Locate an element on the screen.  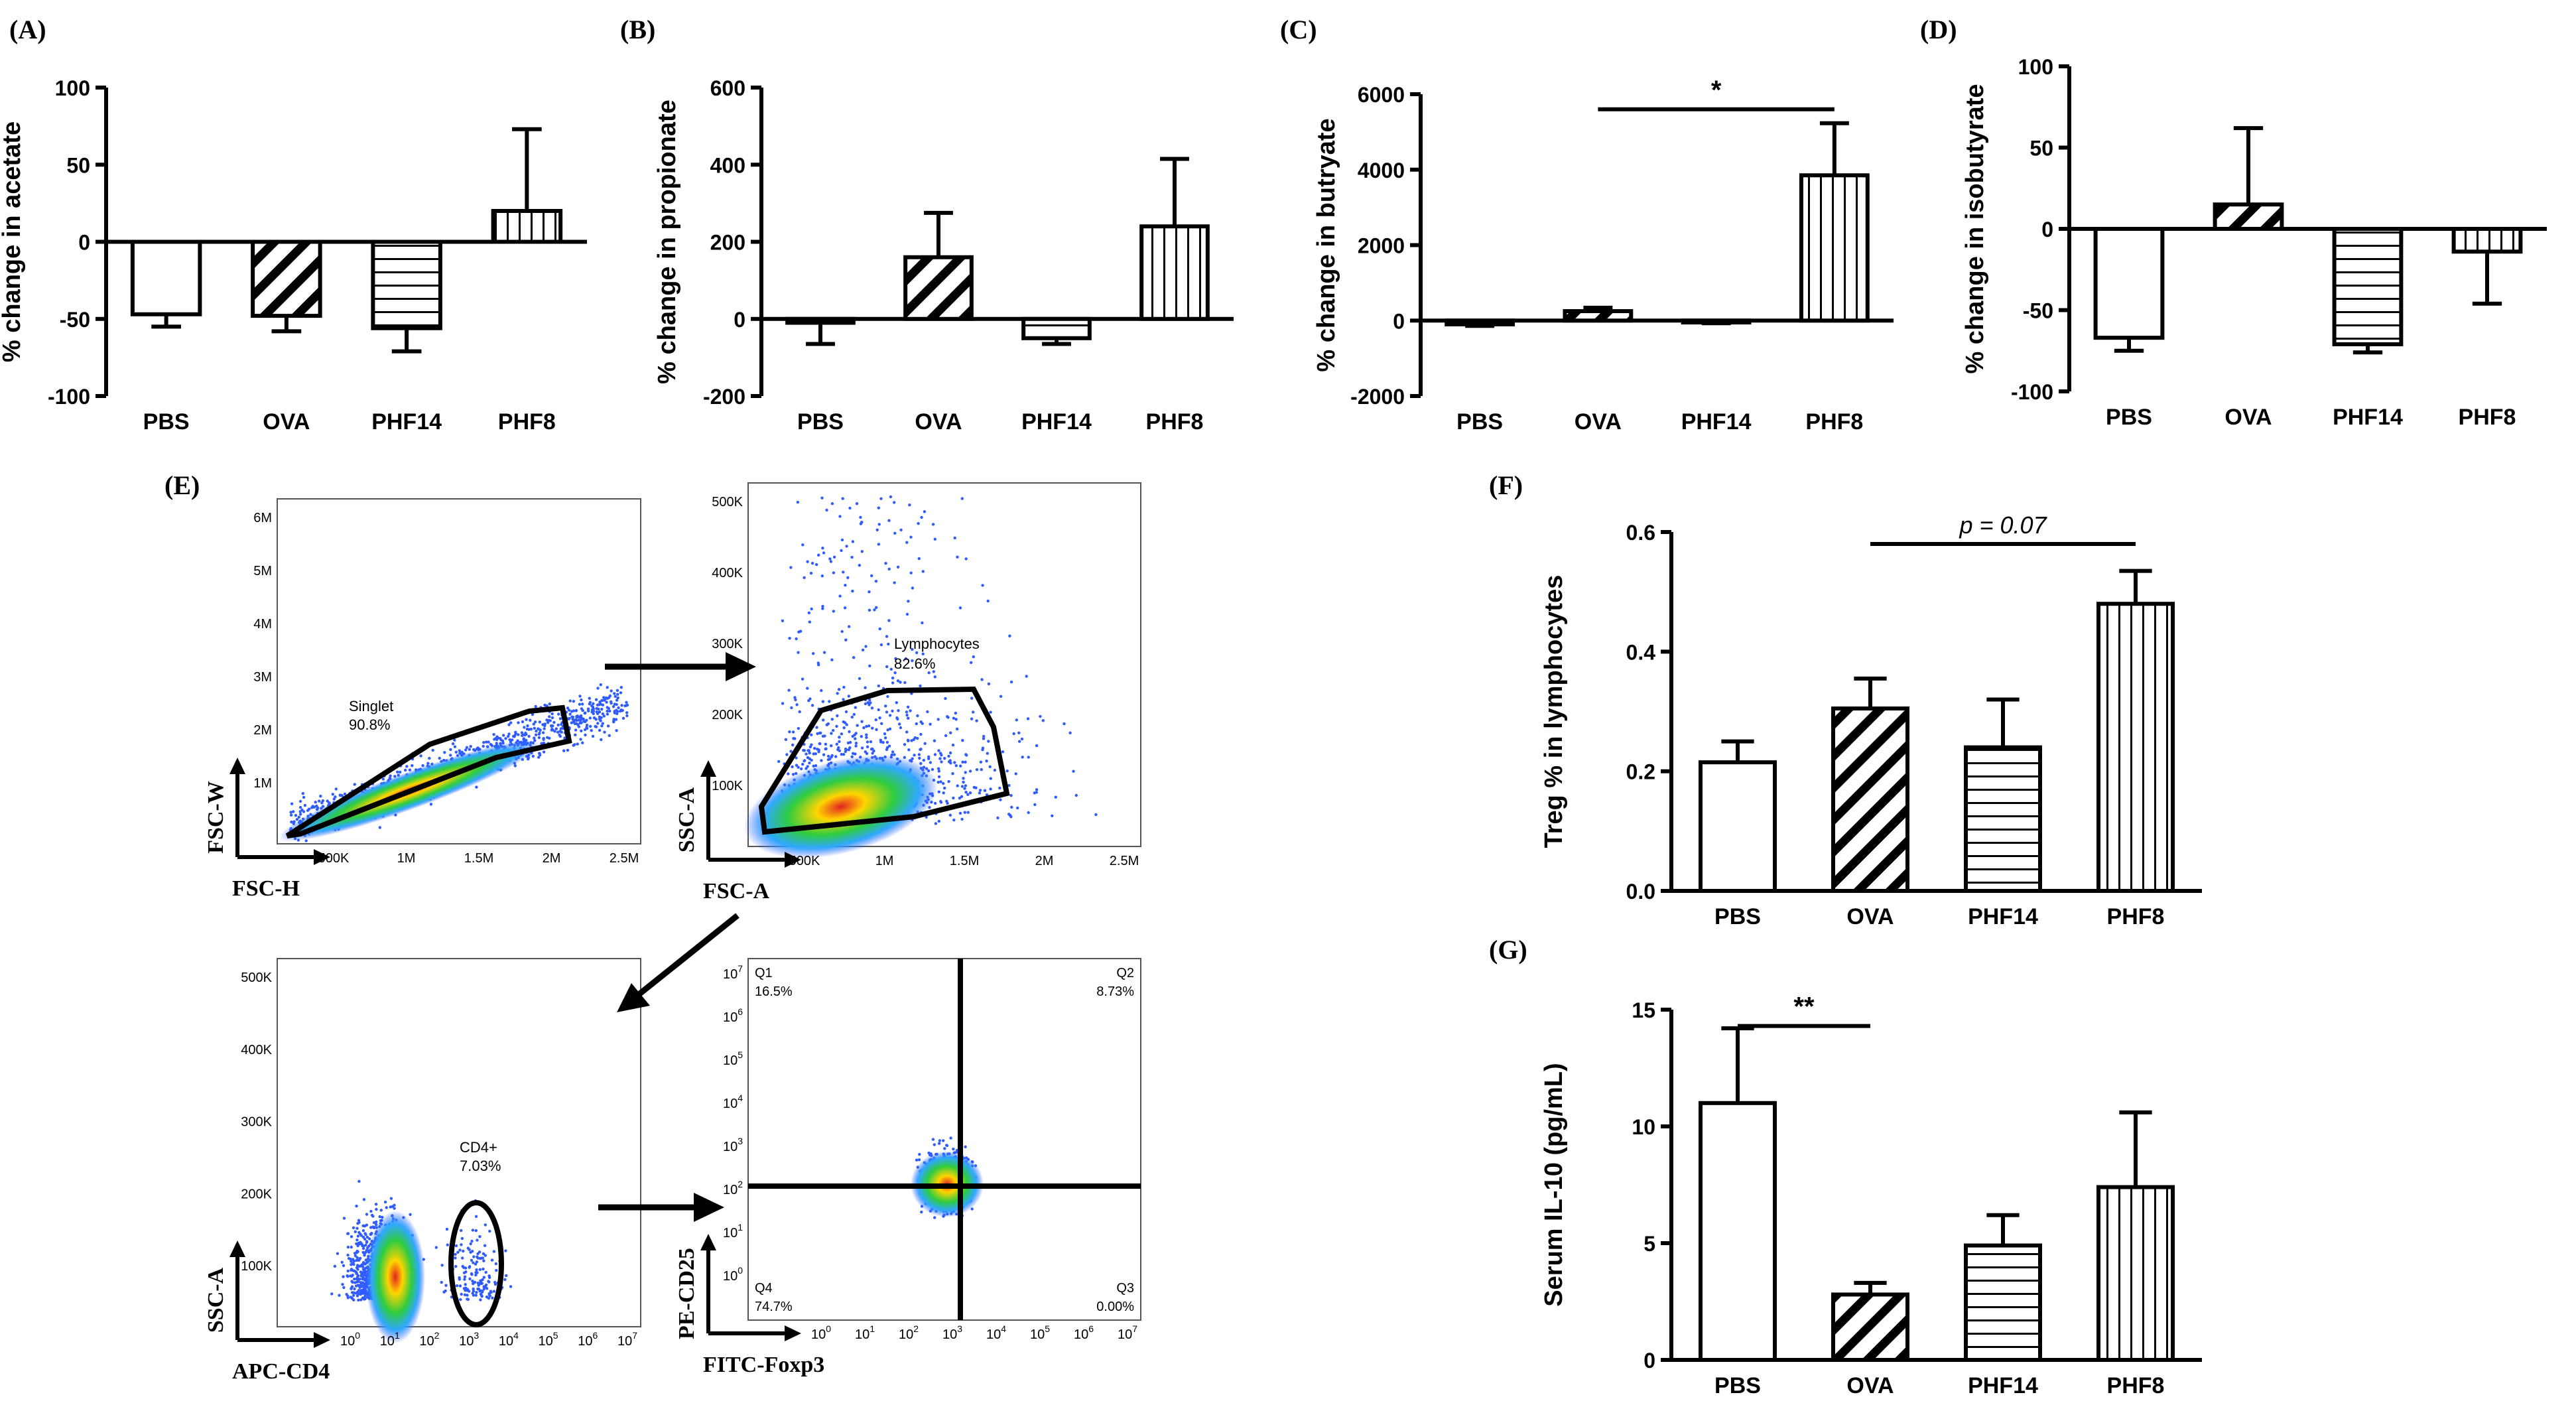
x-tick-exponent: 7 is located at coordinates (635, 1335).